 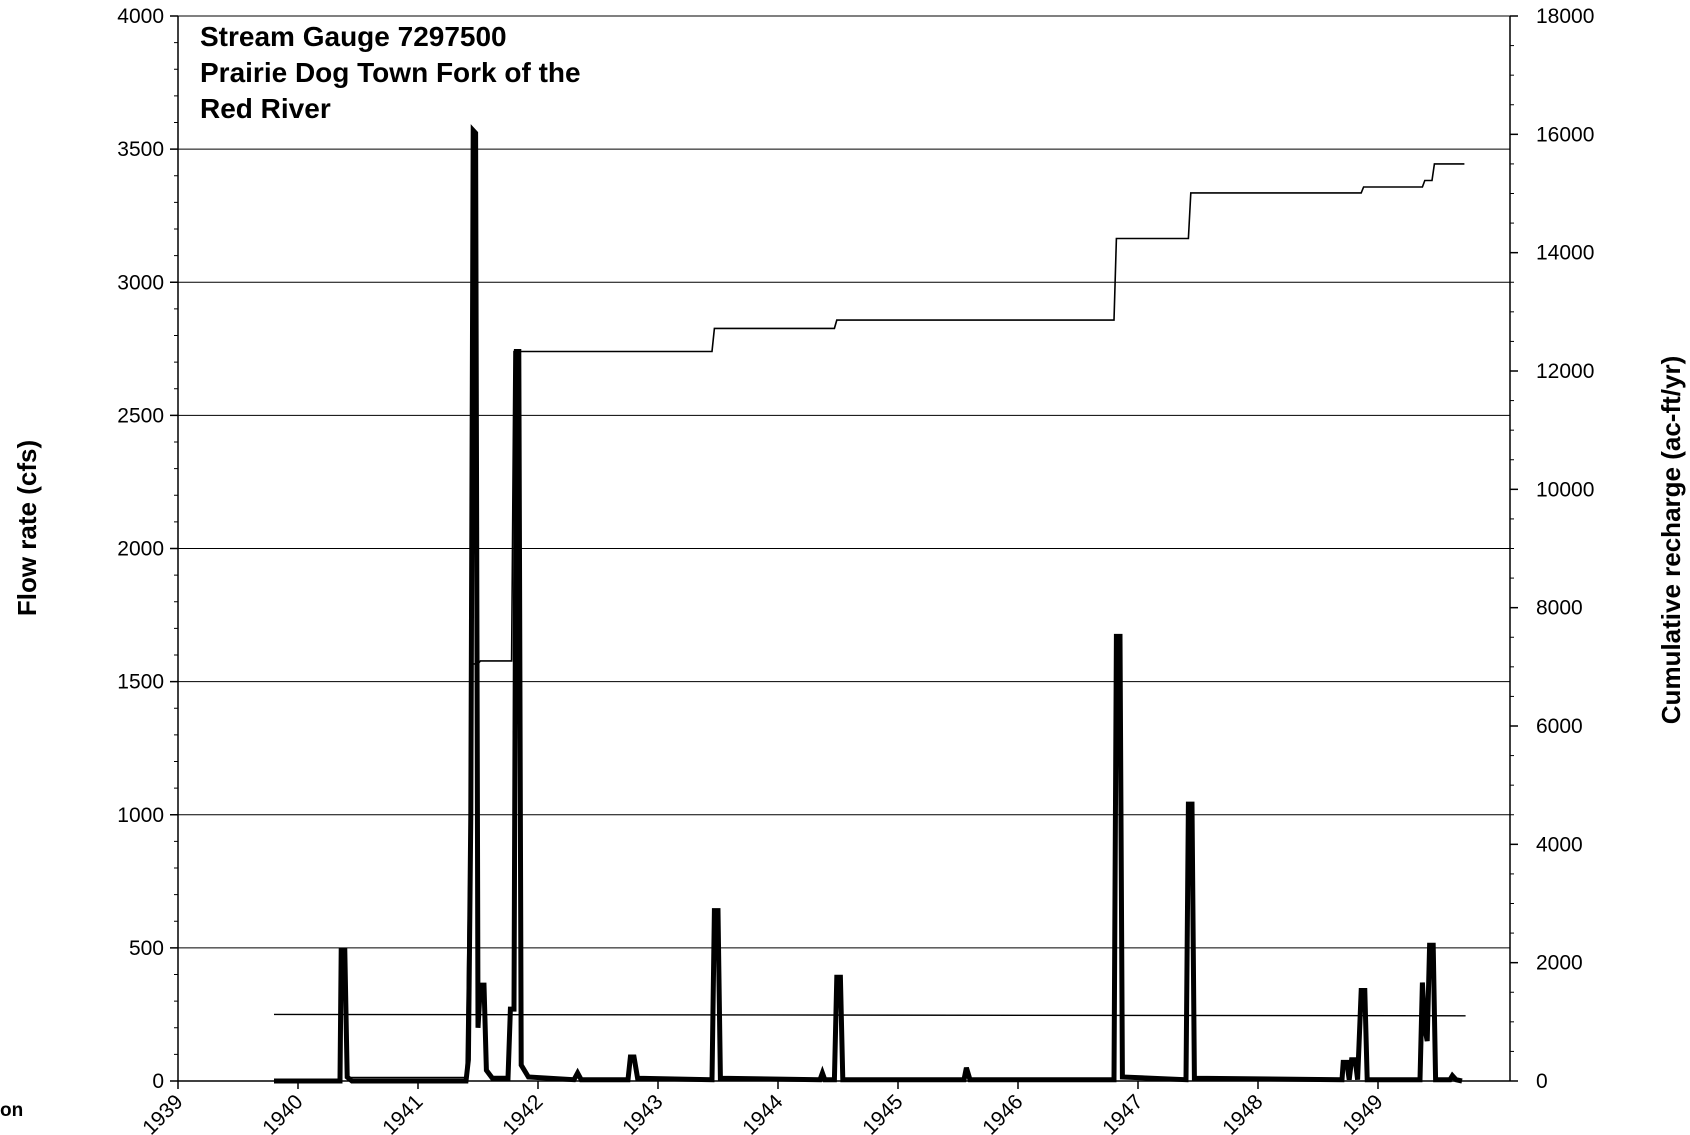 I want to click on y-tick-label: 2500, so click(x=140, y=415).